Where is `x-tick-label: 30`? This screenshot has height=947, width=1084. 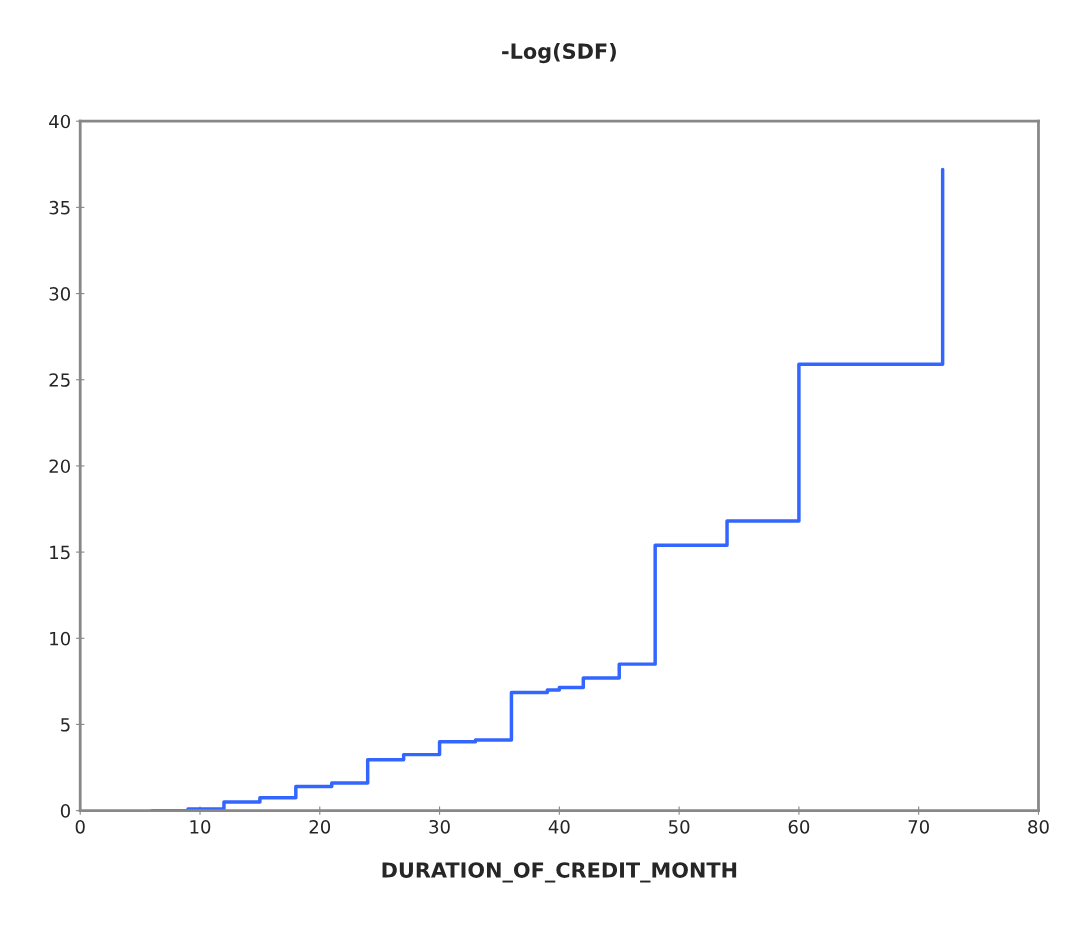 x-tick-label: 30 is located at coordinates (439, 826).